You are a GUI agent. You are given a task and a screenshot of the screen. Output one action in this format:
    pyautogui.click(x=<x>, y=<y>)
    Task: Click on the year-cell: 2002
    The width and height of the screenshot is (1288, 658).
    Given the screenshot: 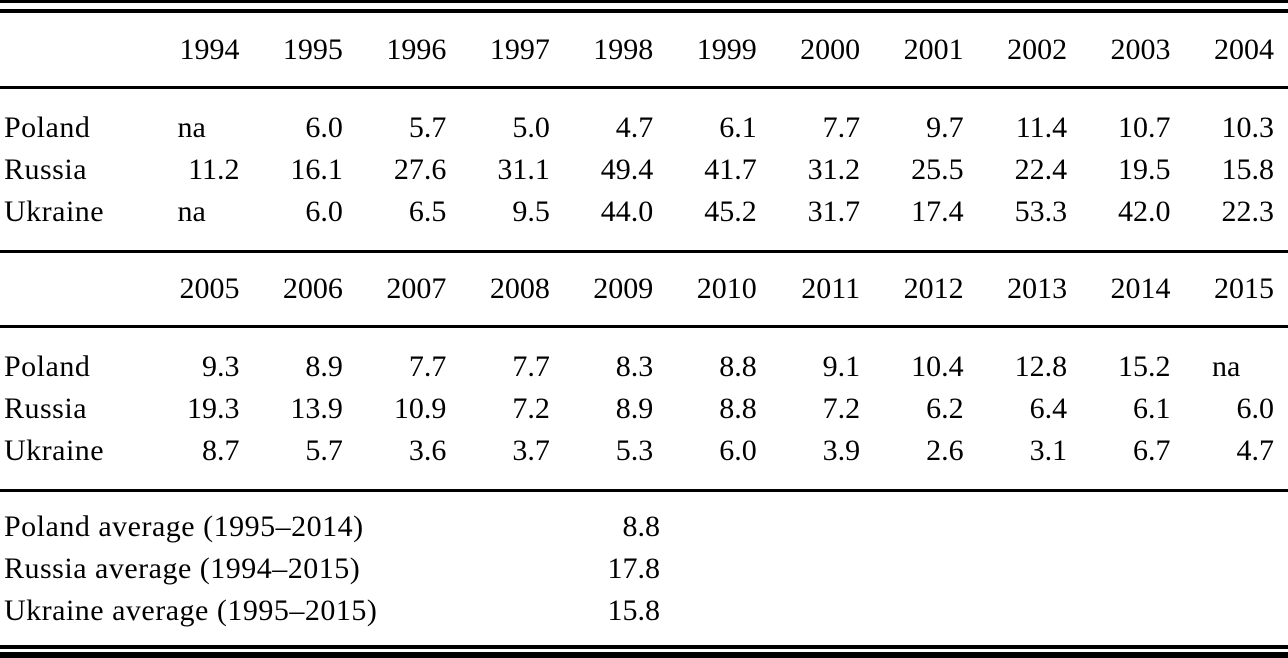 What is the action you would take?
    pyautogui.click(x=1029, y=50)
    